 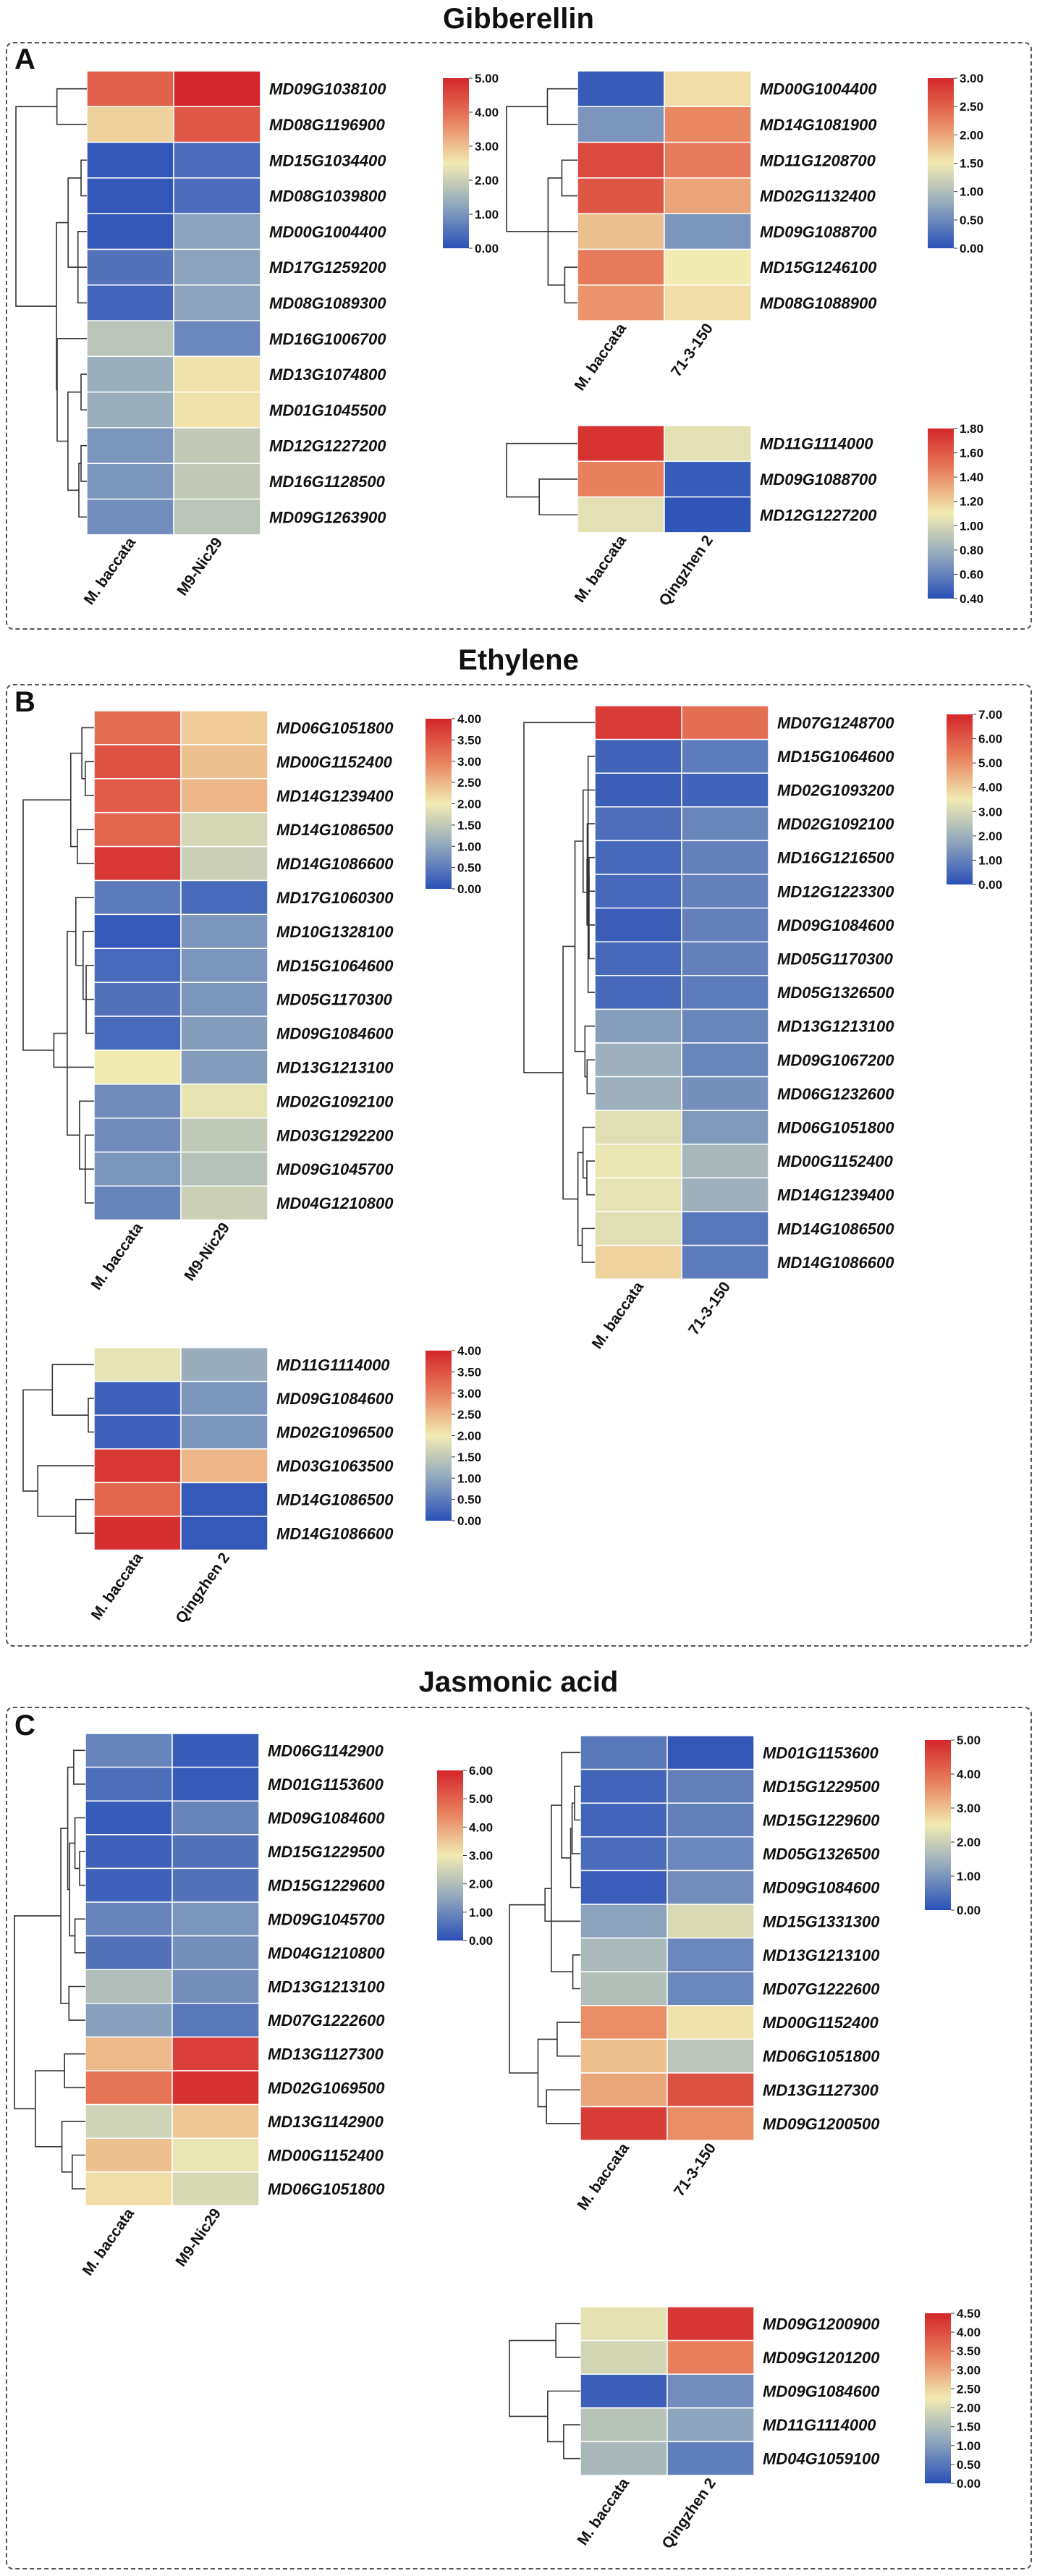 What do you see at coordinates (818, 197) in the screenshot?
I see `gene-label: MD02G1132400` at bounding box center [818, 197].